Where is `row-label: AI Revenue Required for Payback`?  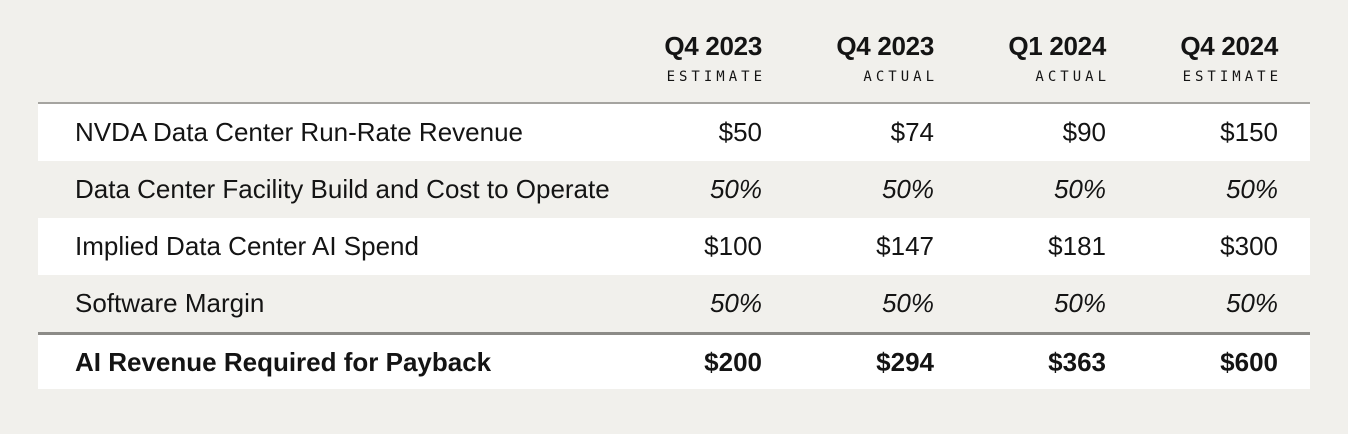 row-label: AI Revenue Required for Payback is located at coordinates (283, 361).